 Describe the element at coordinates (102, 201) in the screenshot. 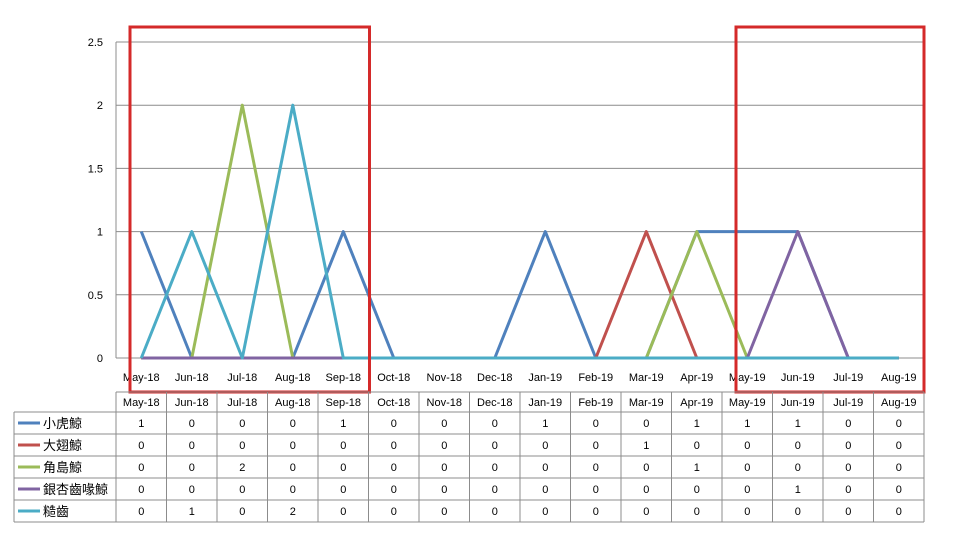

I see `y-axis: 0 0.5 1 1.5 2 2.5` at that location.